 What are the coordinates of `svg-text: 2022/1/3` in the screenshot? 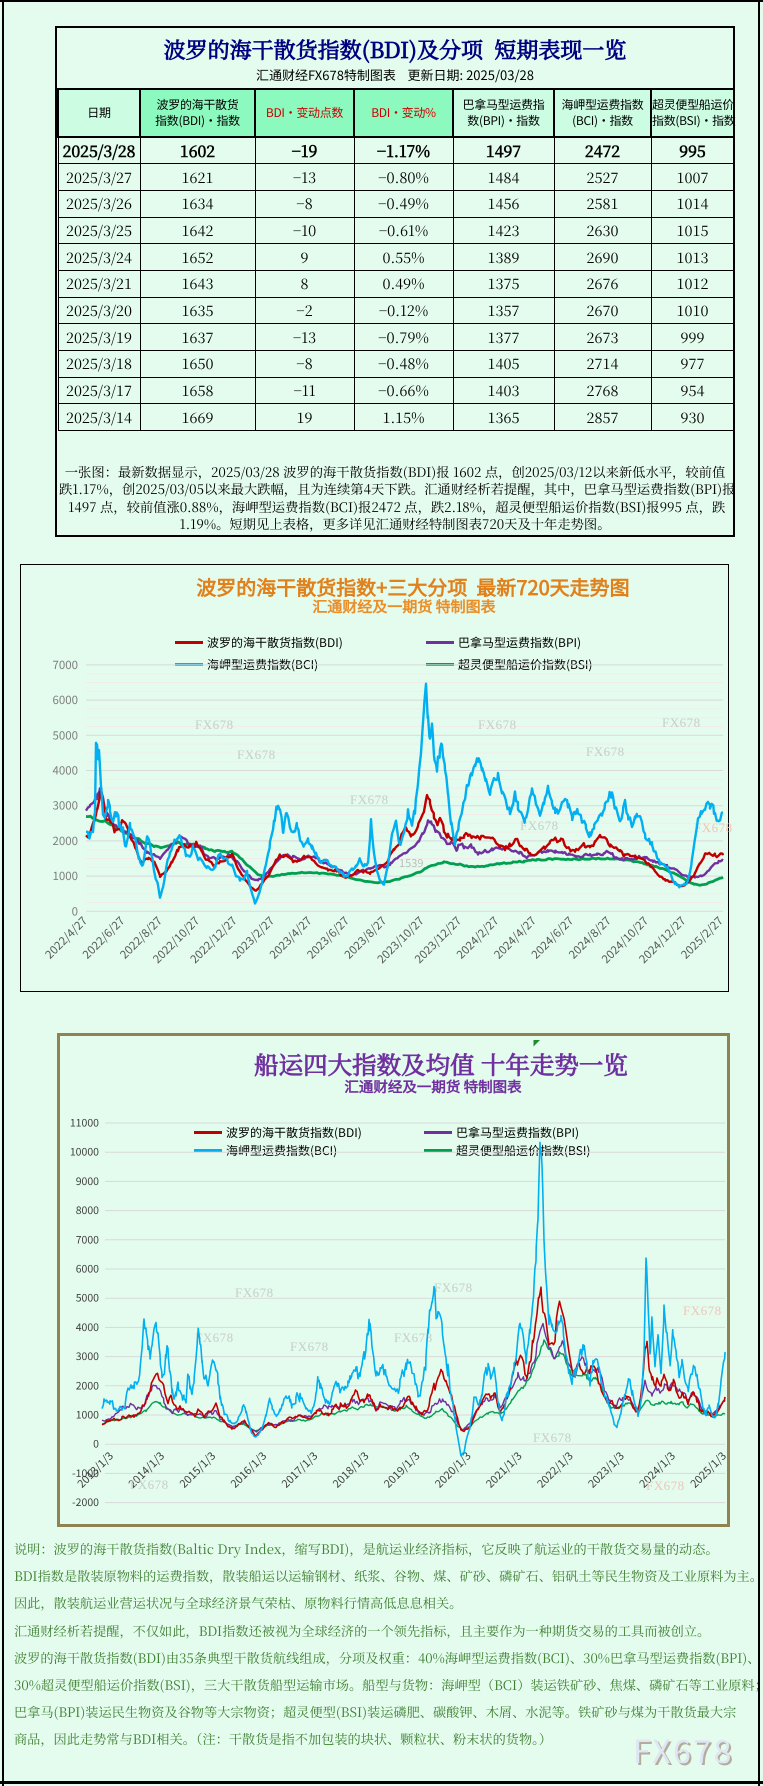 It's located at (554, 1469).